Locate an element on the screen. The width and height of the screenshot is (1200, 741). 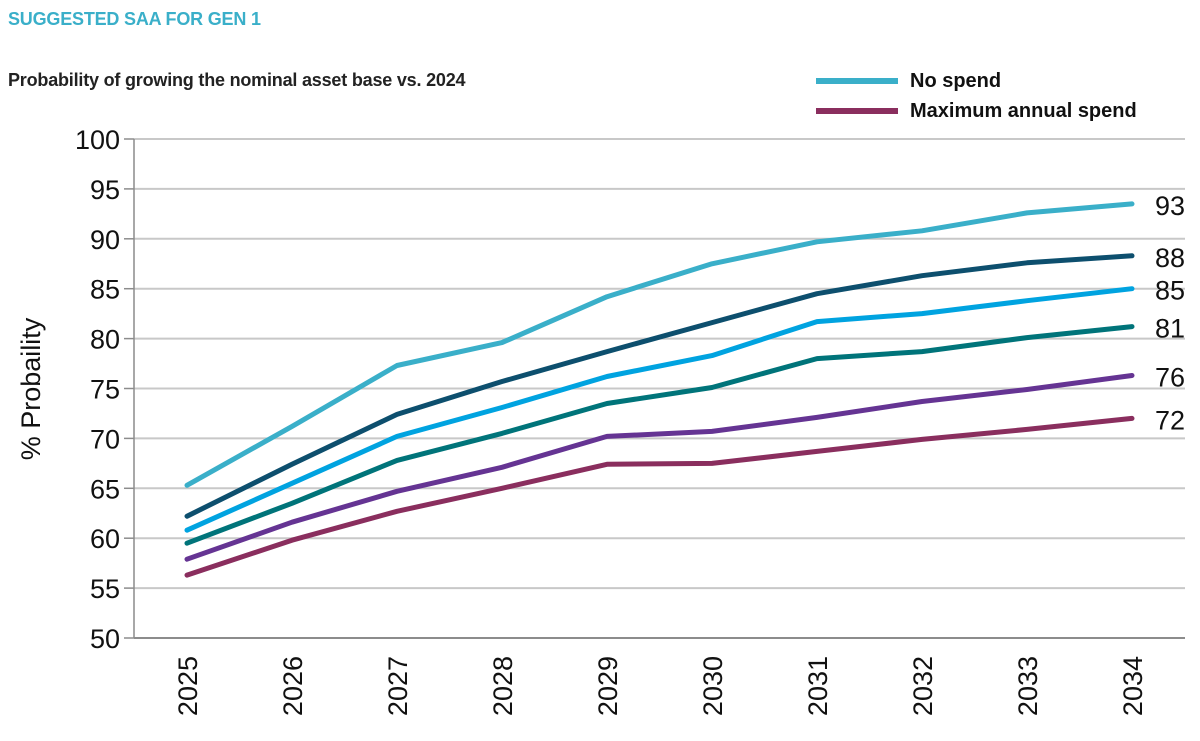
y-tick-label: 60 is located at coordinates (105, 539).